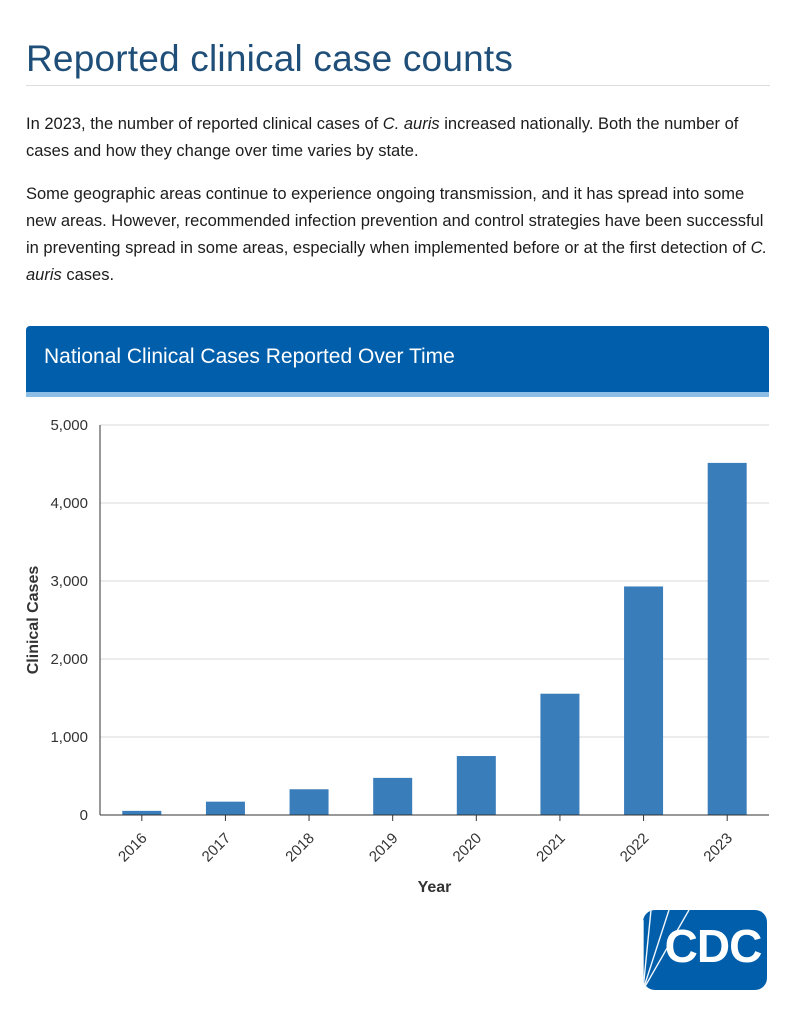 The image size is (800, 1015). What do you see at coordinates (397, 394) in the screenshot?
I see `chart-header-accent` at bounding box center [397, 394].